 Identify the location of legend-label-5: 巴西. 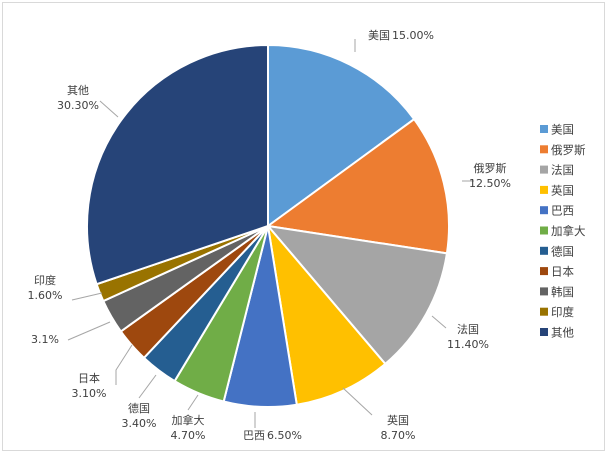
(562, 211).